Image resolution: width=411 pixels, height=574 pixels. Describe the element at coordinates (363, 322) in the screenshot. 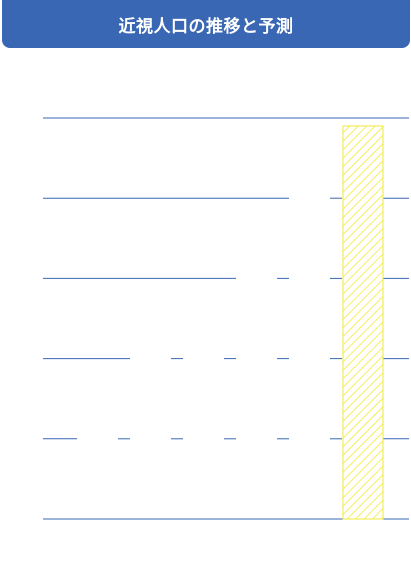

I see `highlight-column` at that location.